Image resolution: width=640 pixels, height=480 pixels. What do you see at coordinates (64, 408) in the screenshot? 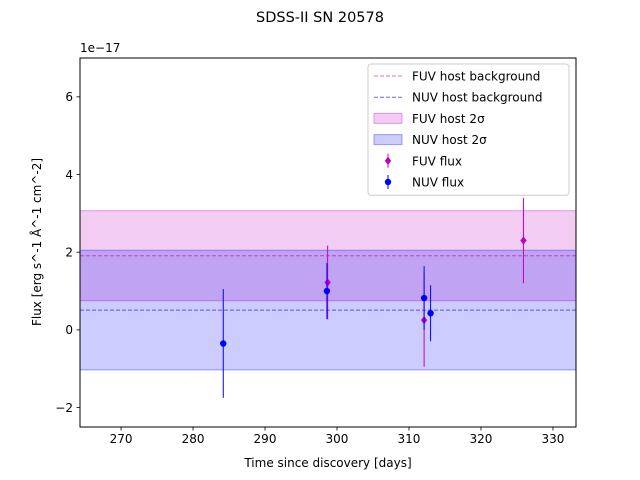
I see `y-tick-label-0: −2` at bounding box center [64, 408].